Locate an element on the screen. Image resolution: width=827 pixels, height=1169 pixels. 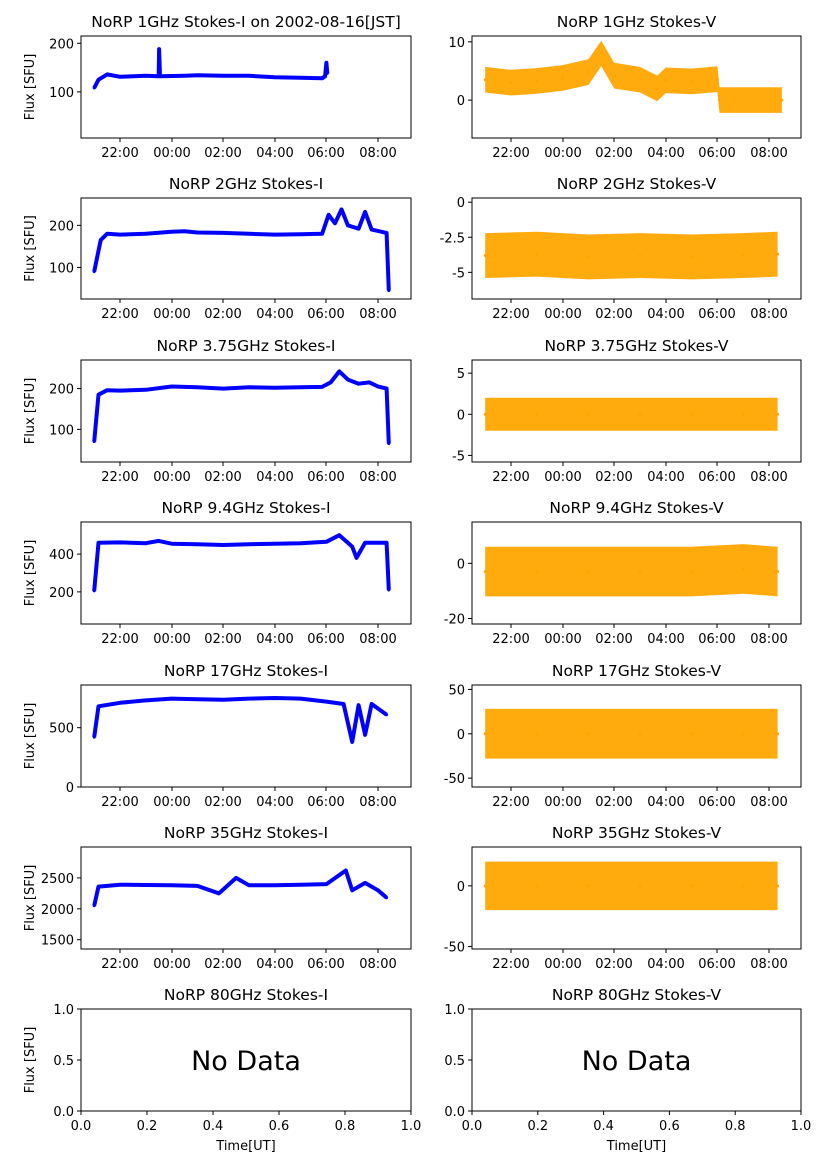
chart-title: NoRP 1GHz Stokes-V is located at coordinates (637, 22).